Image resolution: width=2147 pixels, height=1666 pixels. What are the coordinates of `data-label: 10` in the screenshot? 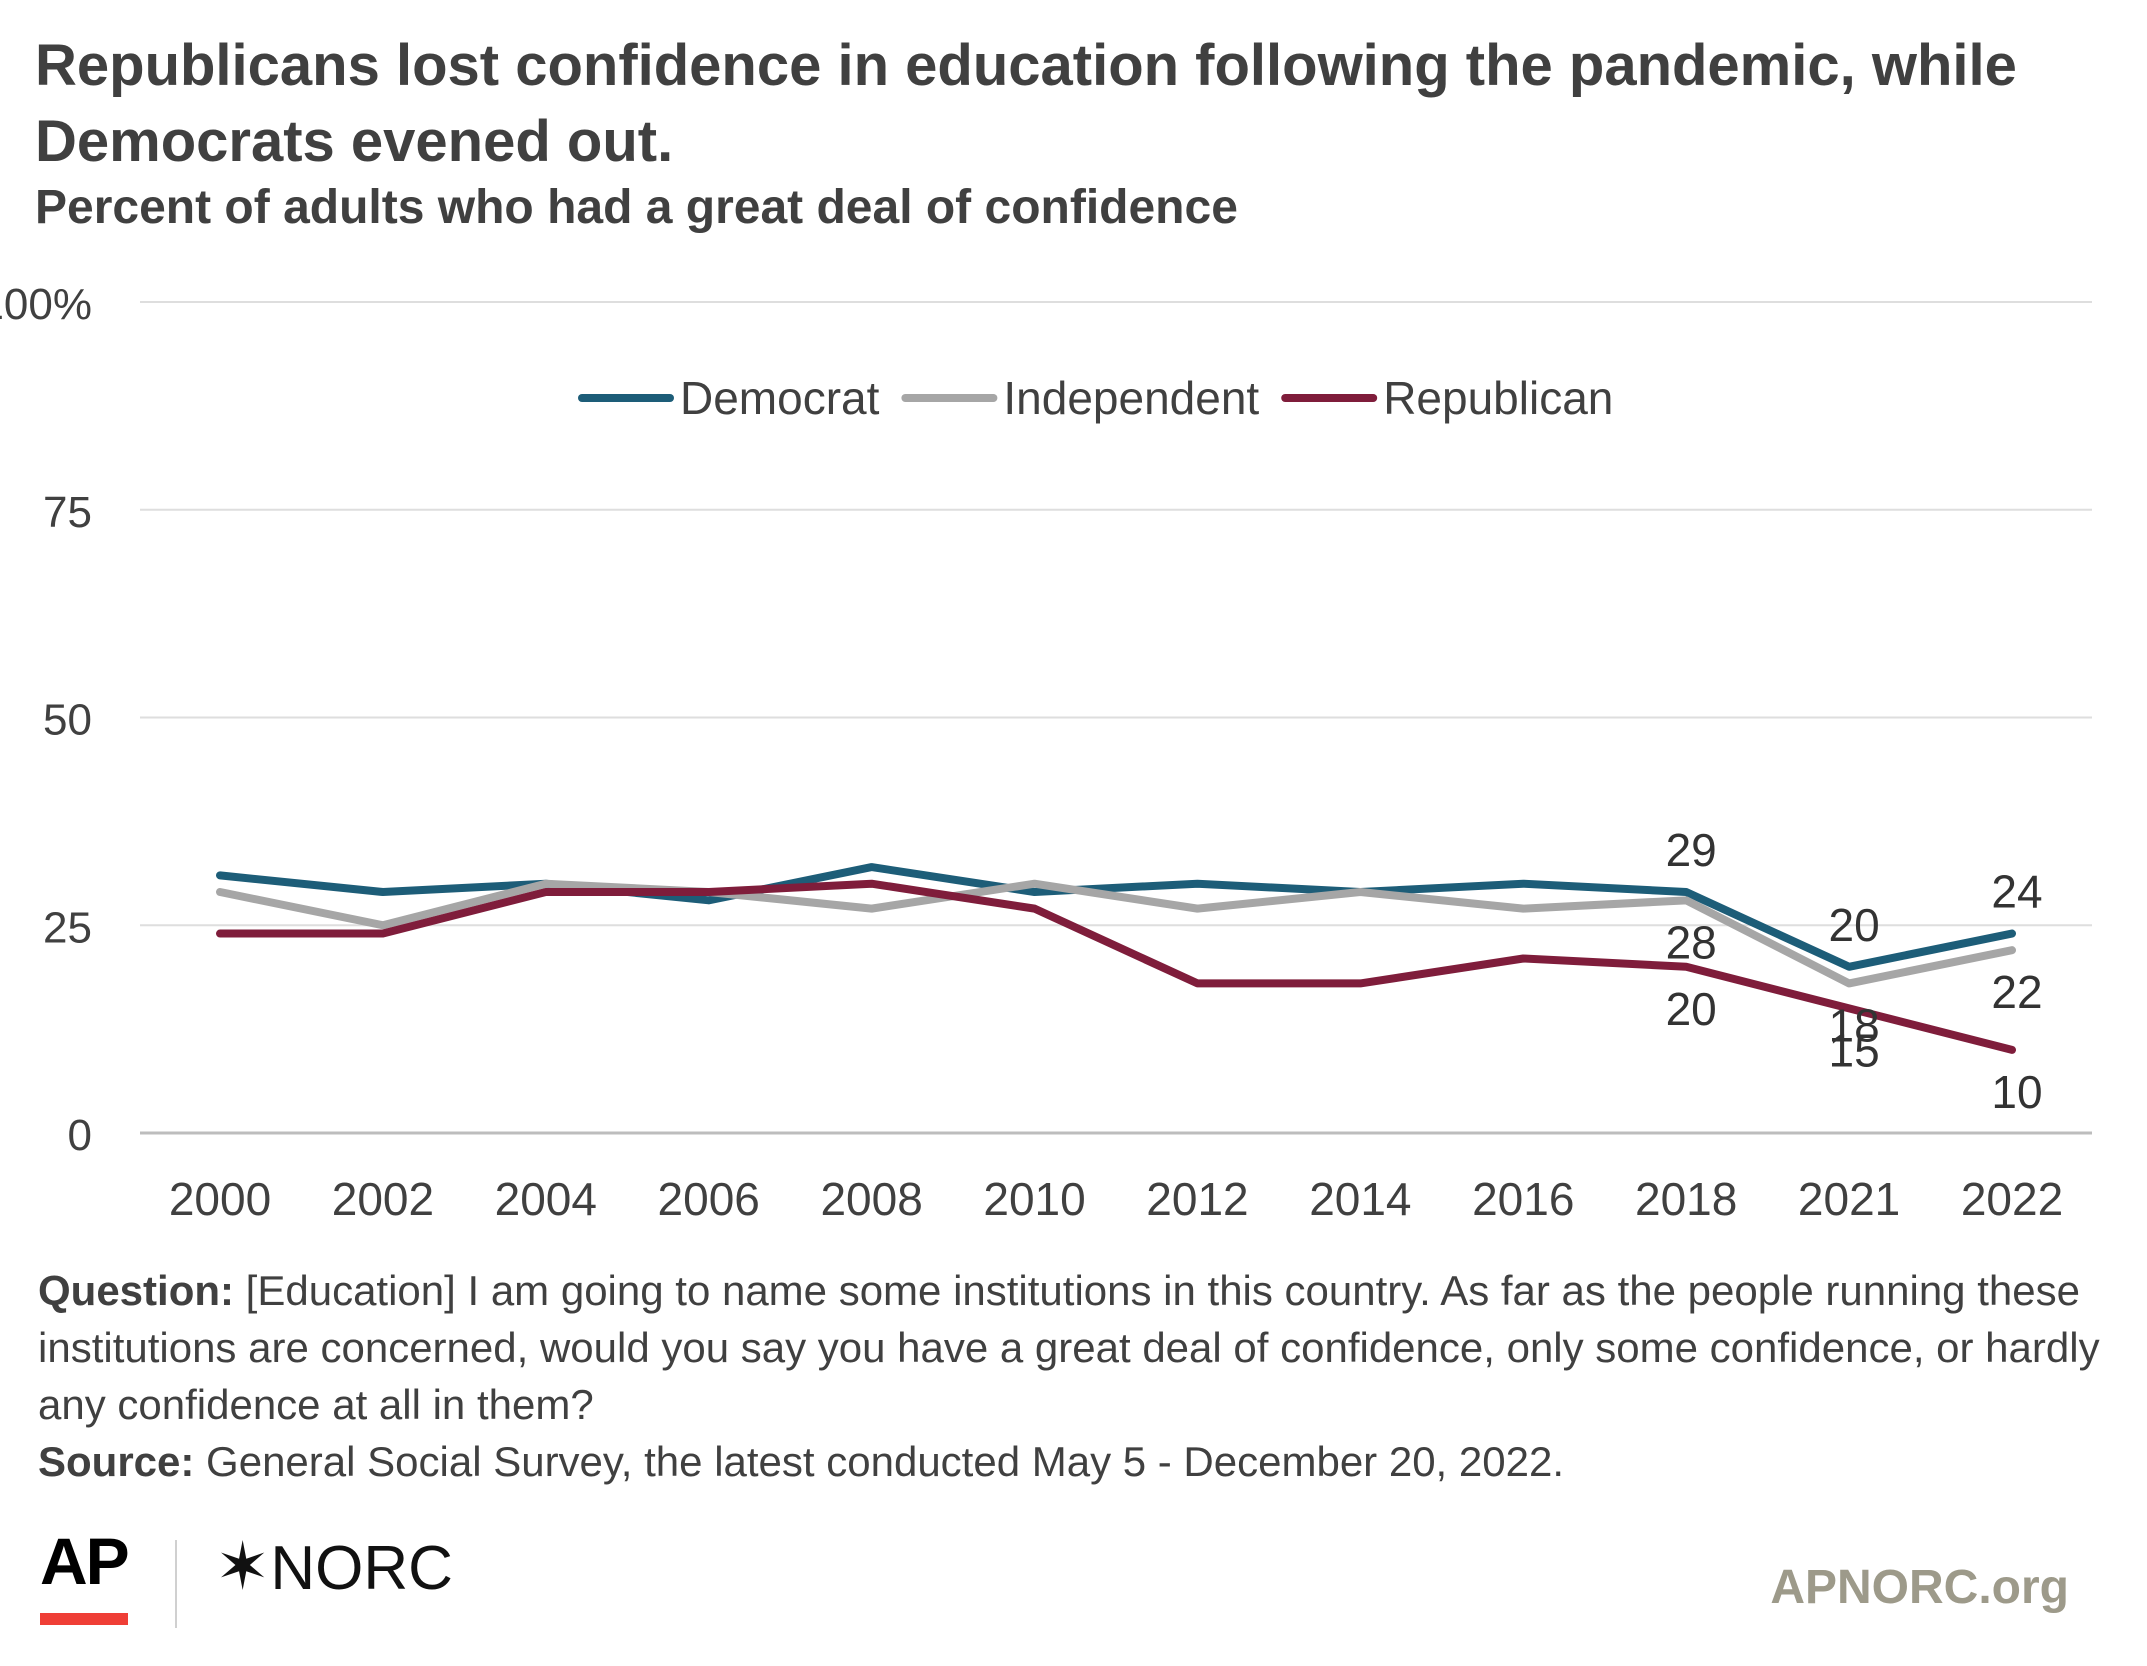 It's located at (2016, 1092).